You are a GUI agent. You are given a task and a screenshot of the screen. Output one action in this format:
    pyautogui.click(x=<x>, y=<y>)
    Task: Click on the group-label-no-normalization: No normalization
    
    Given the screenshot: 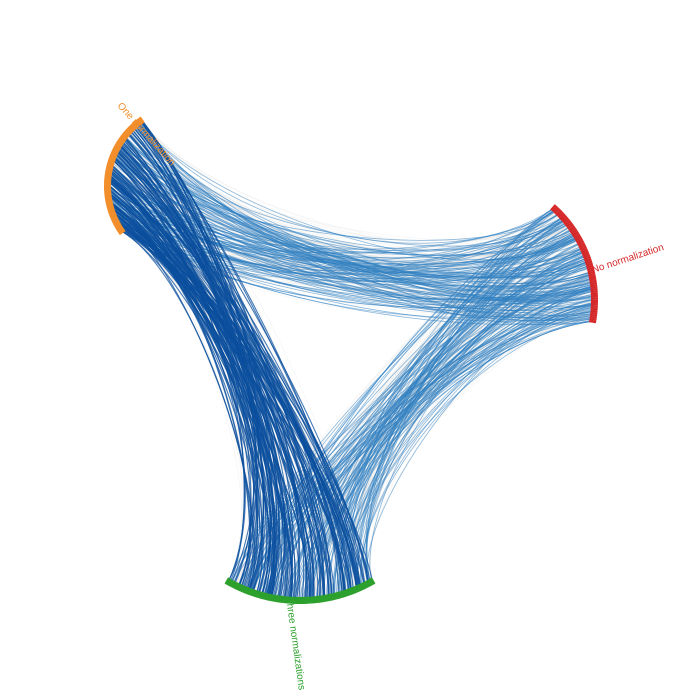 What is the action you would take?
    pyautogui.click(x=628, y=259)
    